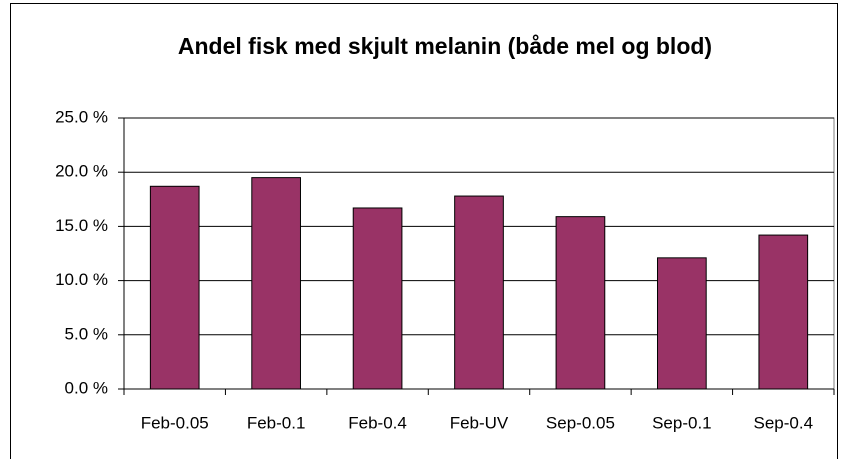  What do you see at coordinates (580, 422) in the screenshot?
I see `x-tick-label: Sep-0.05` at bounding box center [580, 422].